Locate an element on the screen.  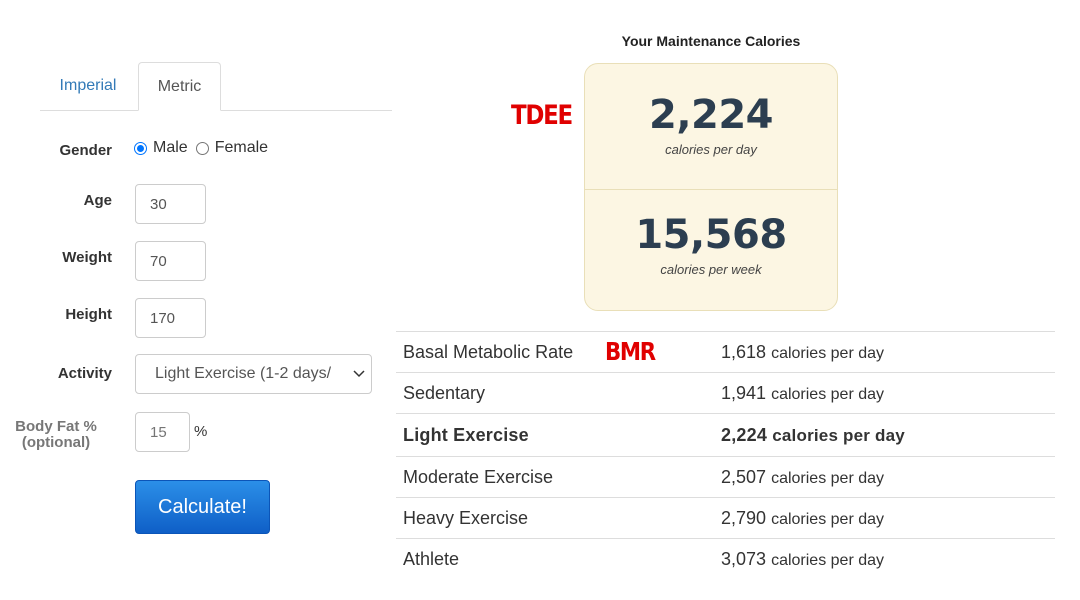
row-number: 2,507 is located at coordinates (744, 477).